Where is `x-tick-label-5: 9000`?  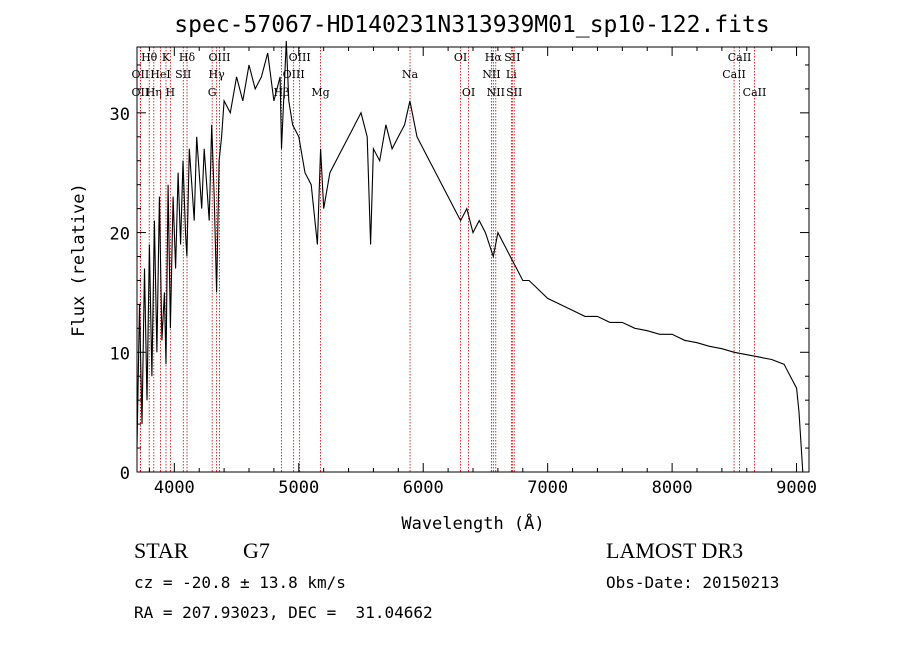 x-tick-label-5: 9000 is located at coordinates (796, 488).